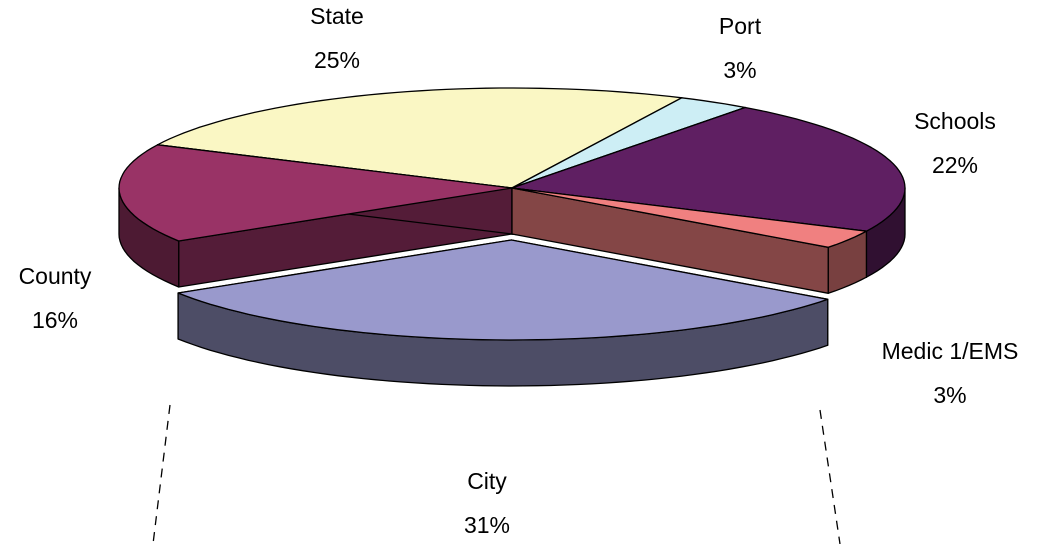  What do you see at coordinates (950, 351) in the screenshot?
I see `slice-label: Medic 1/EMS` at bounding box center [950, 351].